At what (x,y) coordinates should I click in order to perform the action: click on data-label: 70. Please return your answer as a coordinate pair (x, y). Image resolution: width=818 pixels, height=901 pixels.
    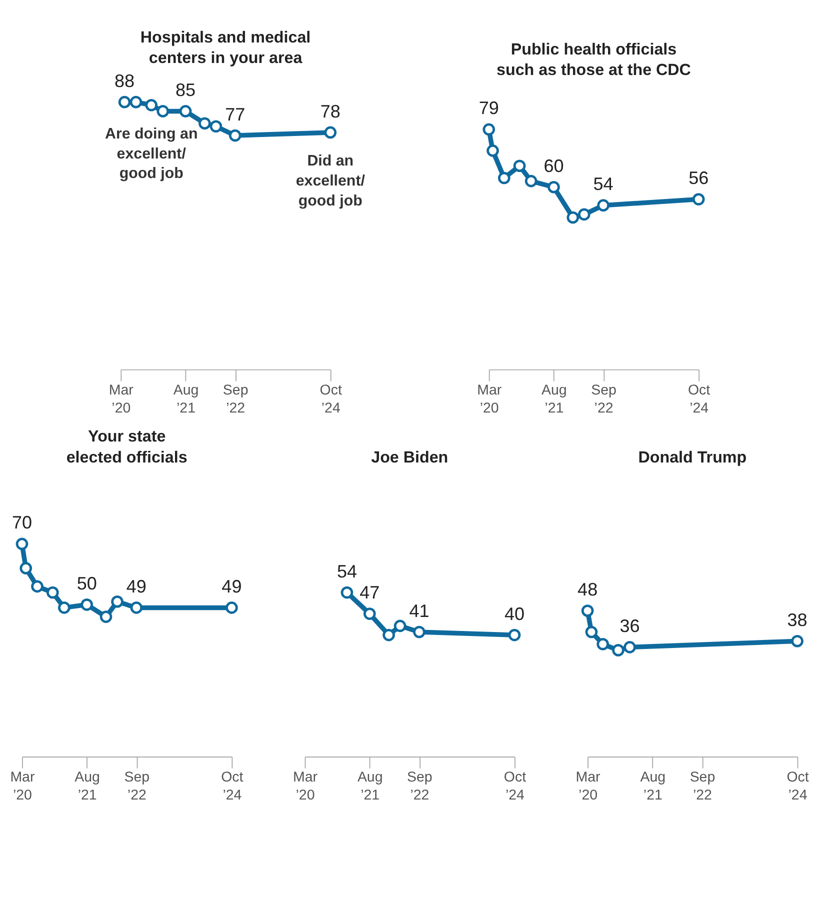
    Looking at the image, I should click on (22, 522).